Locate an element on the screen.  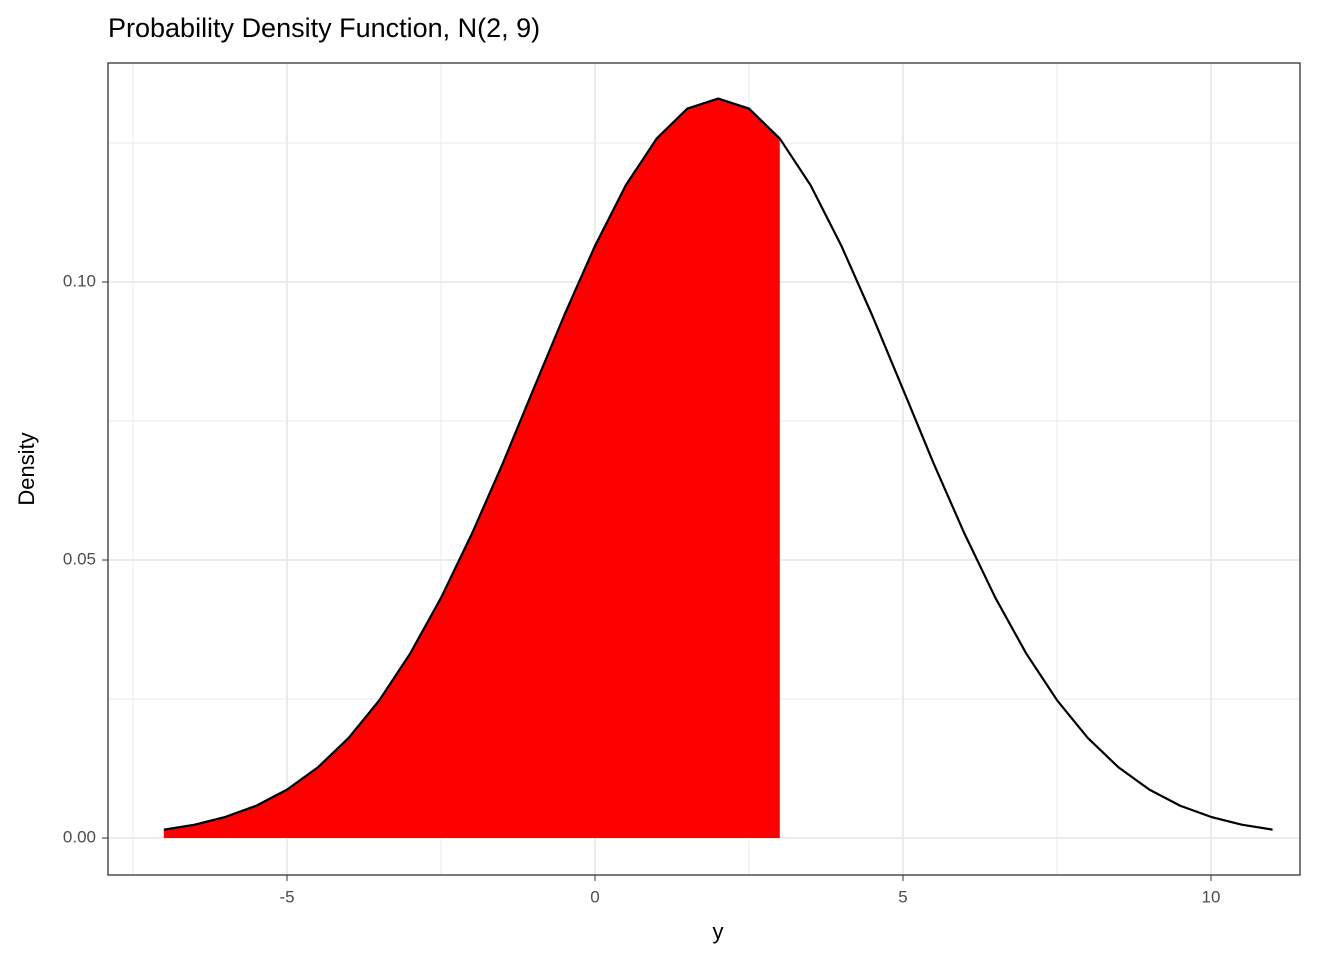
y-tick-label: 0.00 is located at coordinates (79, 837).